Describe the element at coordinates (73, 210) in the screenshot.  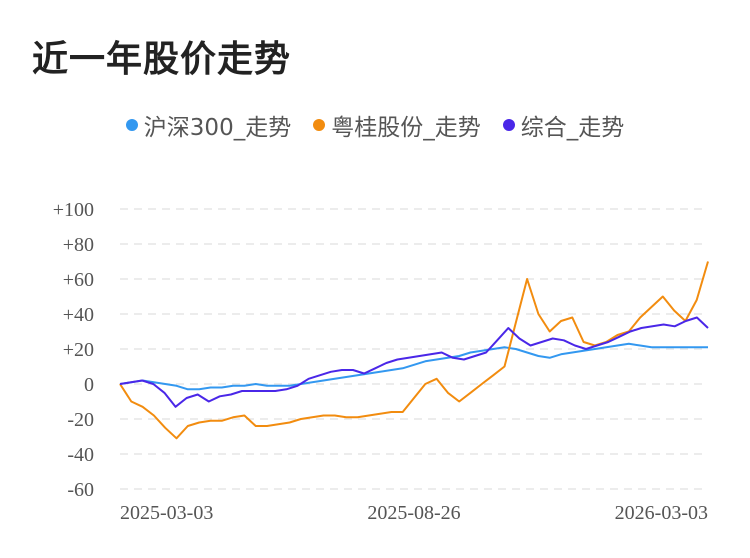
I see `y-tick-label: +100` at that location.